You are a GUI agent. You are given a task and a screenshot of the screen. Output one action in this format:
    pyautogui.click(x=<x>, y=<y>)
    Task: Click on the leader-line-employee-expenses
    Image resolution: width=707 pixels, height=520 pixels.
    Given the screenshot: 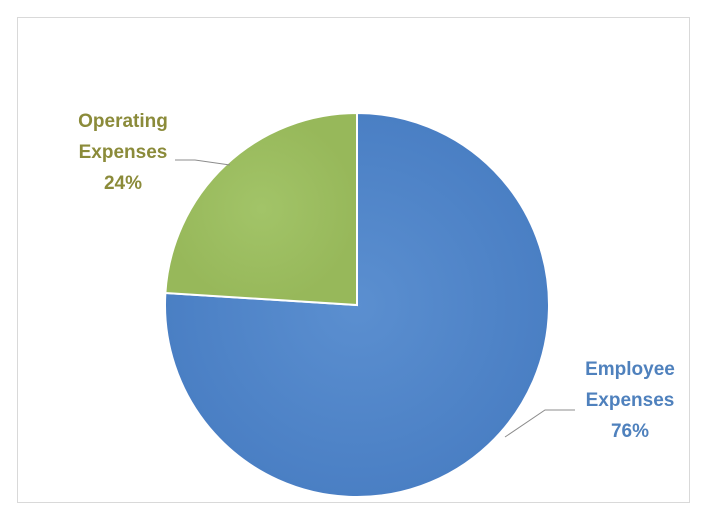 What is the action you would take?
    pyautogui.click(x=539, y=423)
    